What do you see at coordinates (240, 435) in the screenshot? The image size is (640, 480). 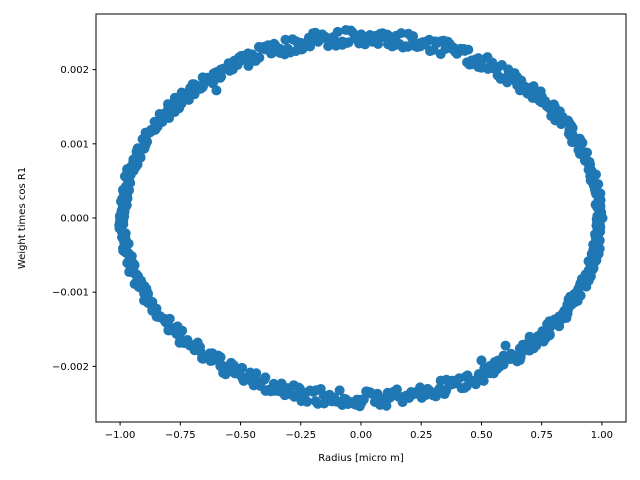 I see `x-tick-label: −0.50` at bounding box center [240, 435].